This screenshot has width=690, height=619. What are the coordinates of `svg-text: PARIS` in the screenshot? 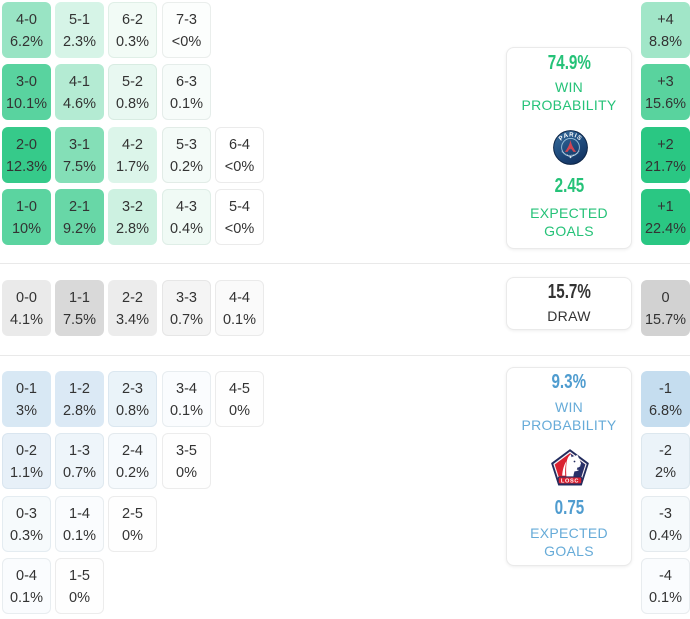 It's located at (571, 136).